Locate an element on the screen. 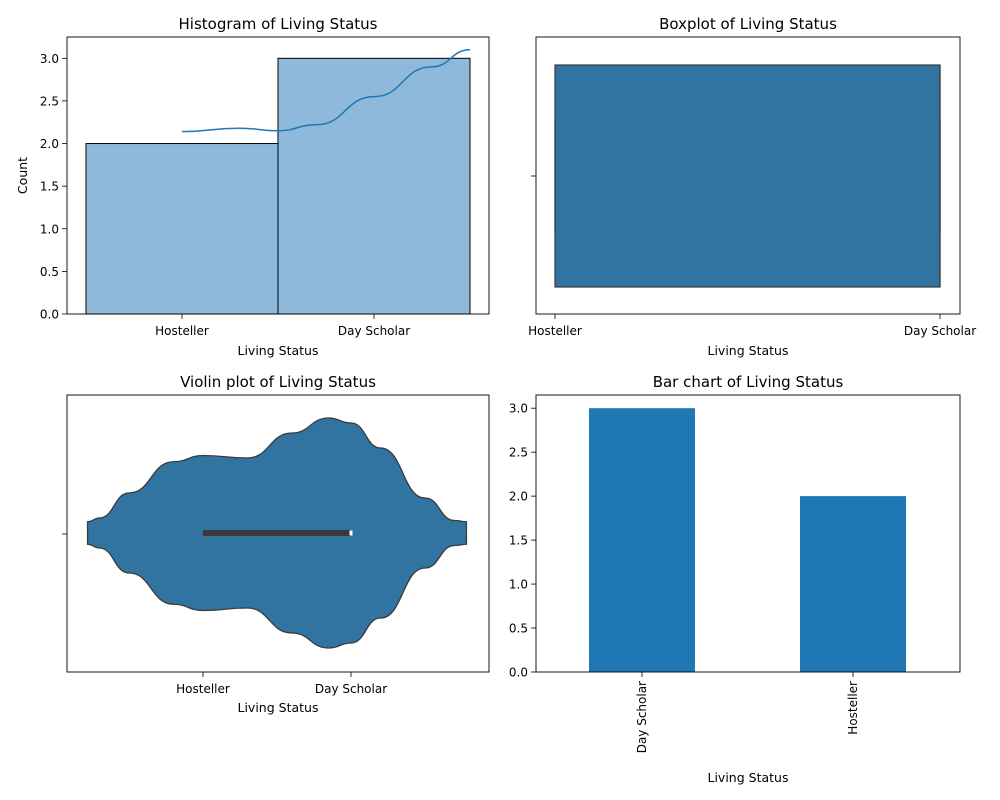 This screenshot has height=800, width=1000. boxplot-frame is located at coordinates (748, 175).